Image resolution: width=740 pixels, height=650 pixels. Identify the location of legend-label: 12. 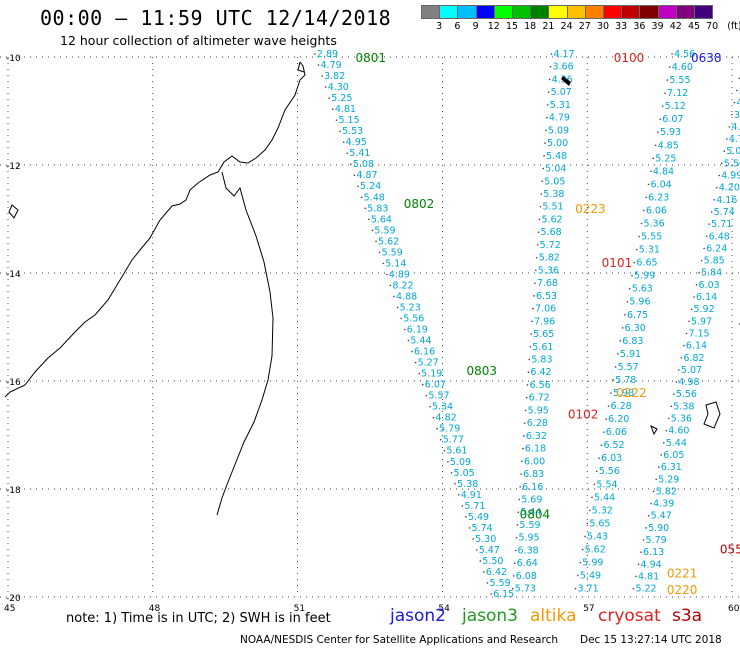
(493, 26).